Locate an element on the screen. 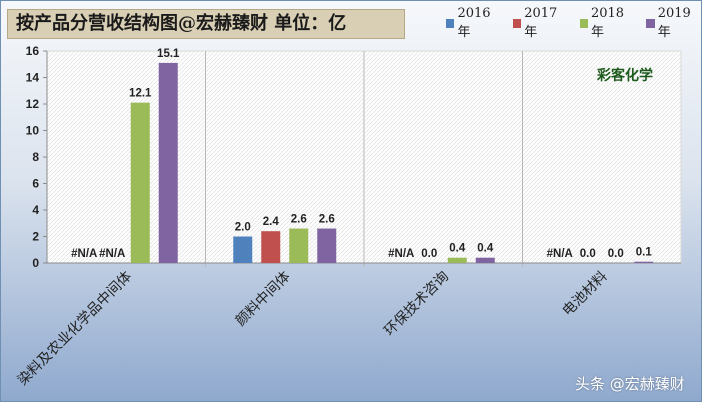  legend-label: 2017年 is located at coordinates (541, 23).